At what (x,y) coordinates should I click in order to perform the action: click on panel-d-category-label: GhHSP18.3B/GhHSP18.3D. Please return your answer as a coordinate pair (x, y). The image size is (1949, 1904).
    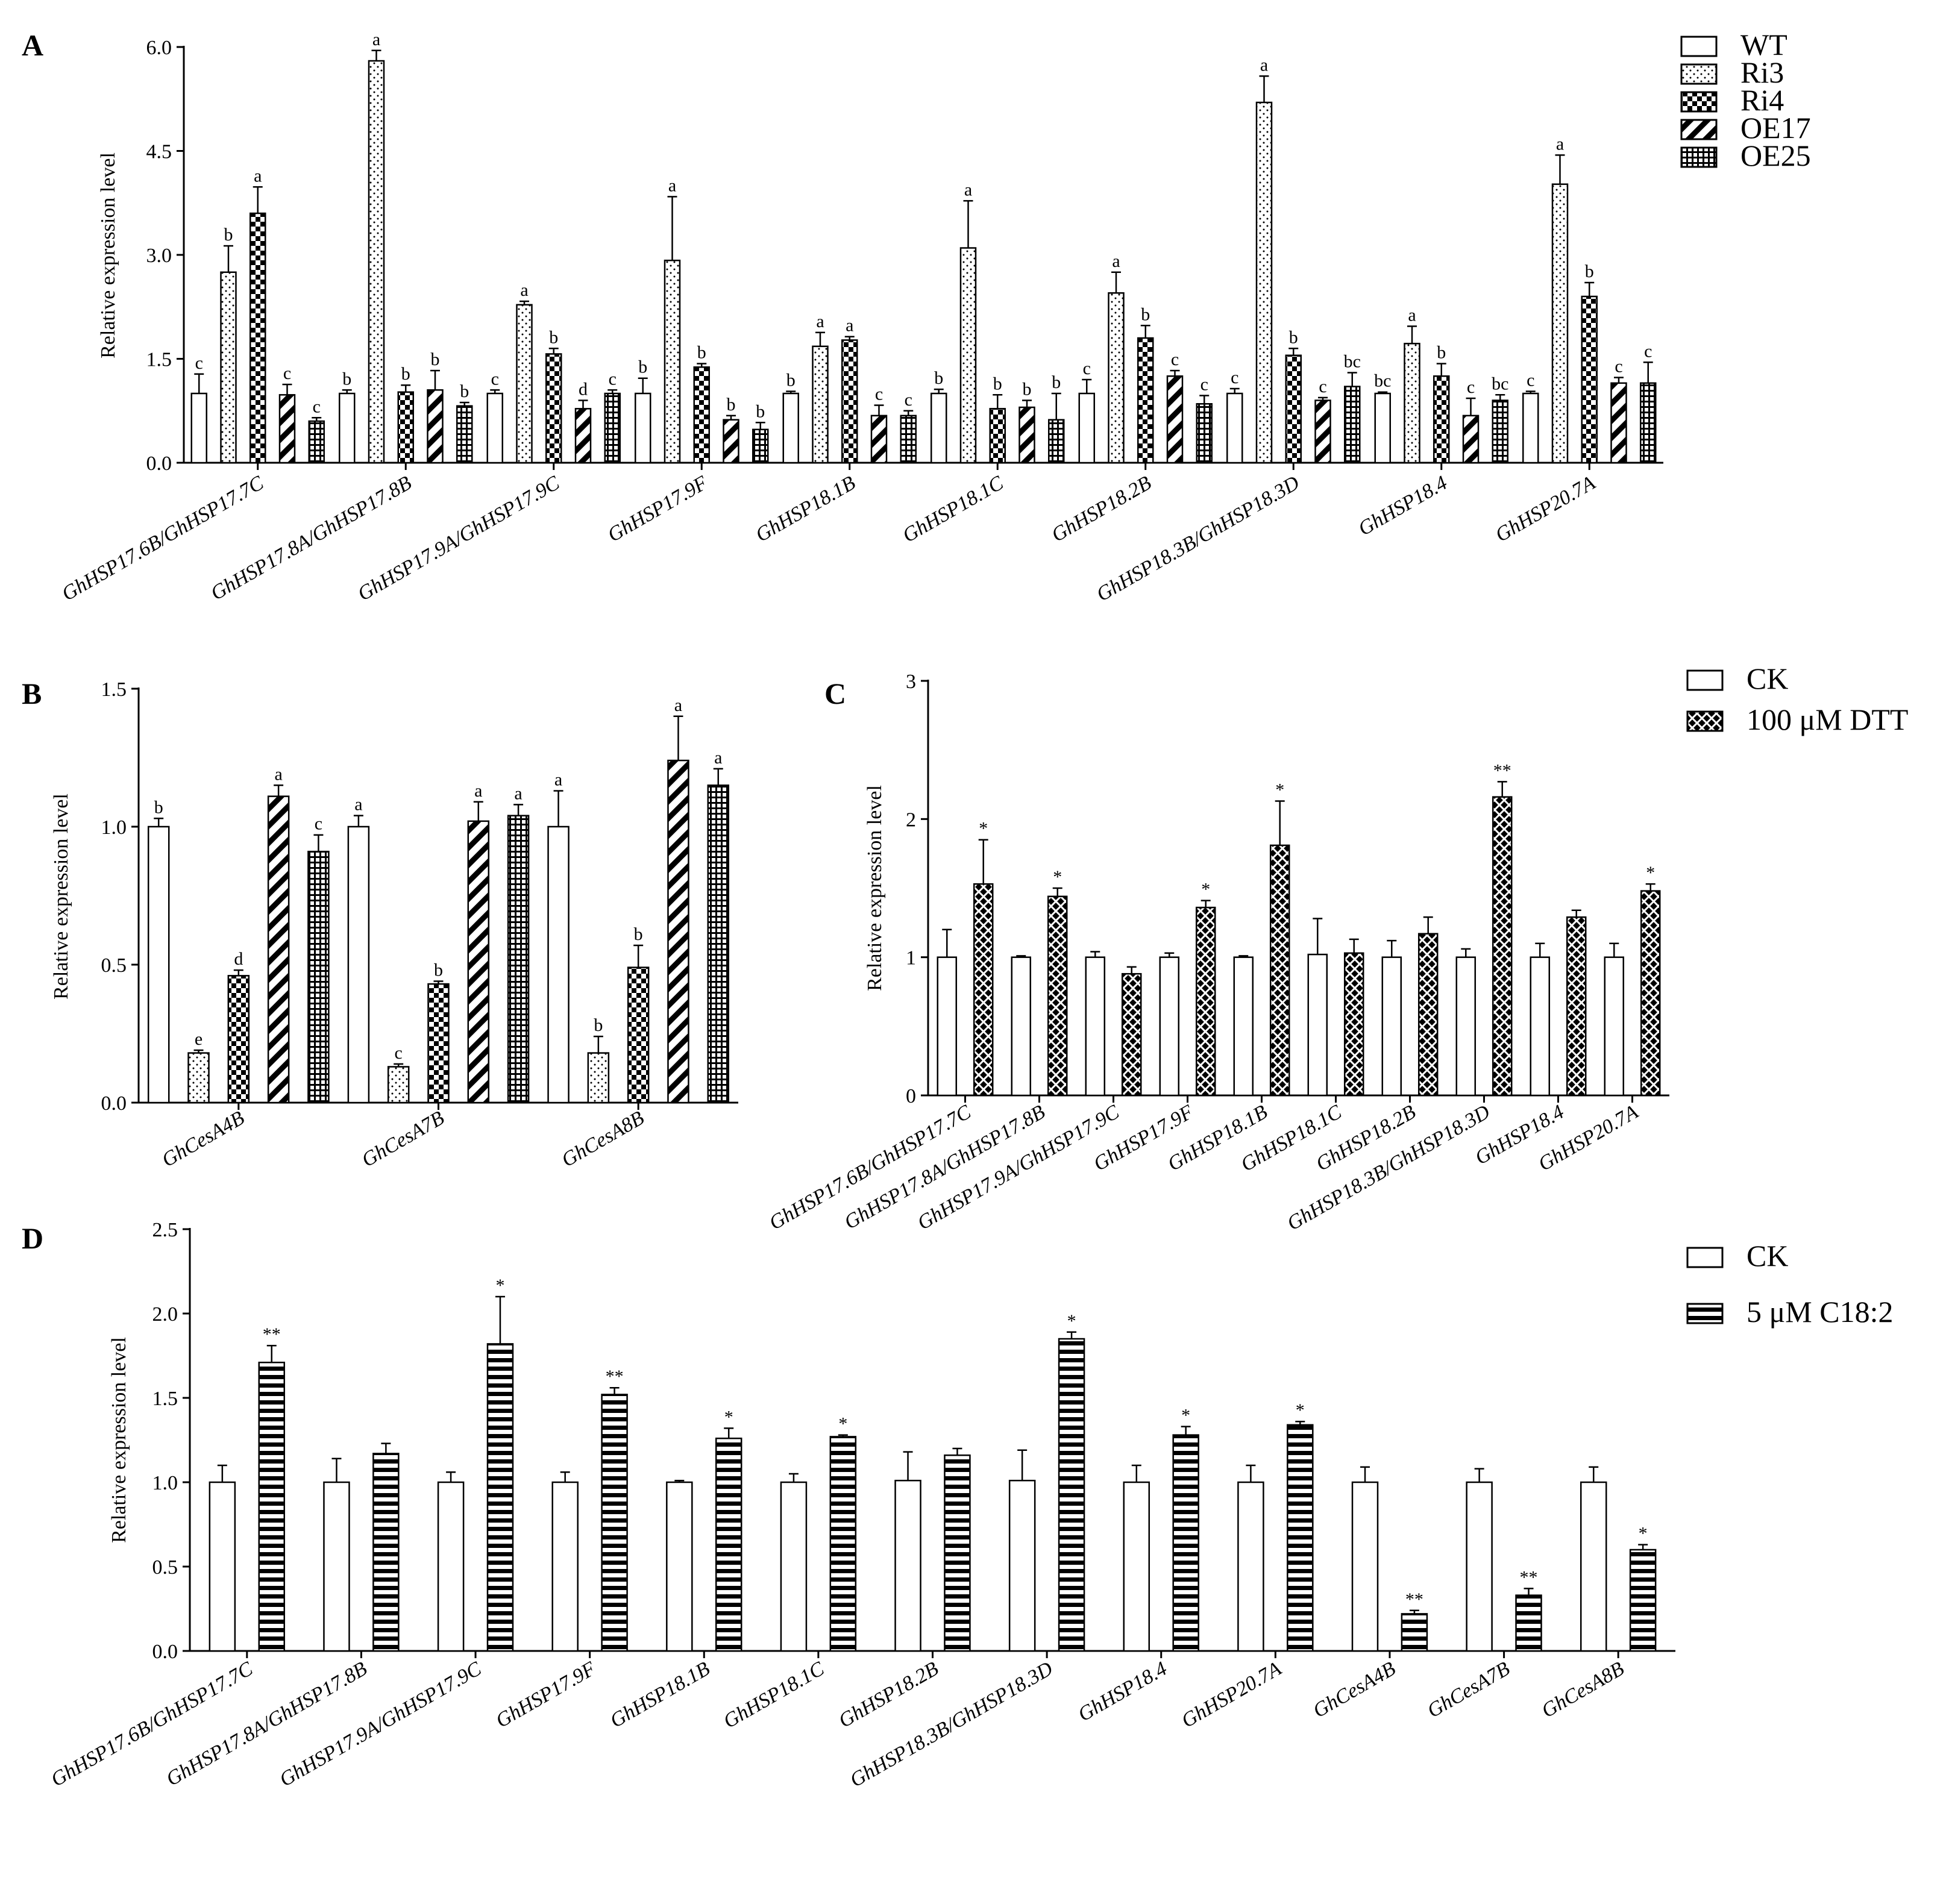
    Looking at the image, I should click on (951, 1725).